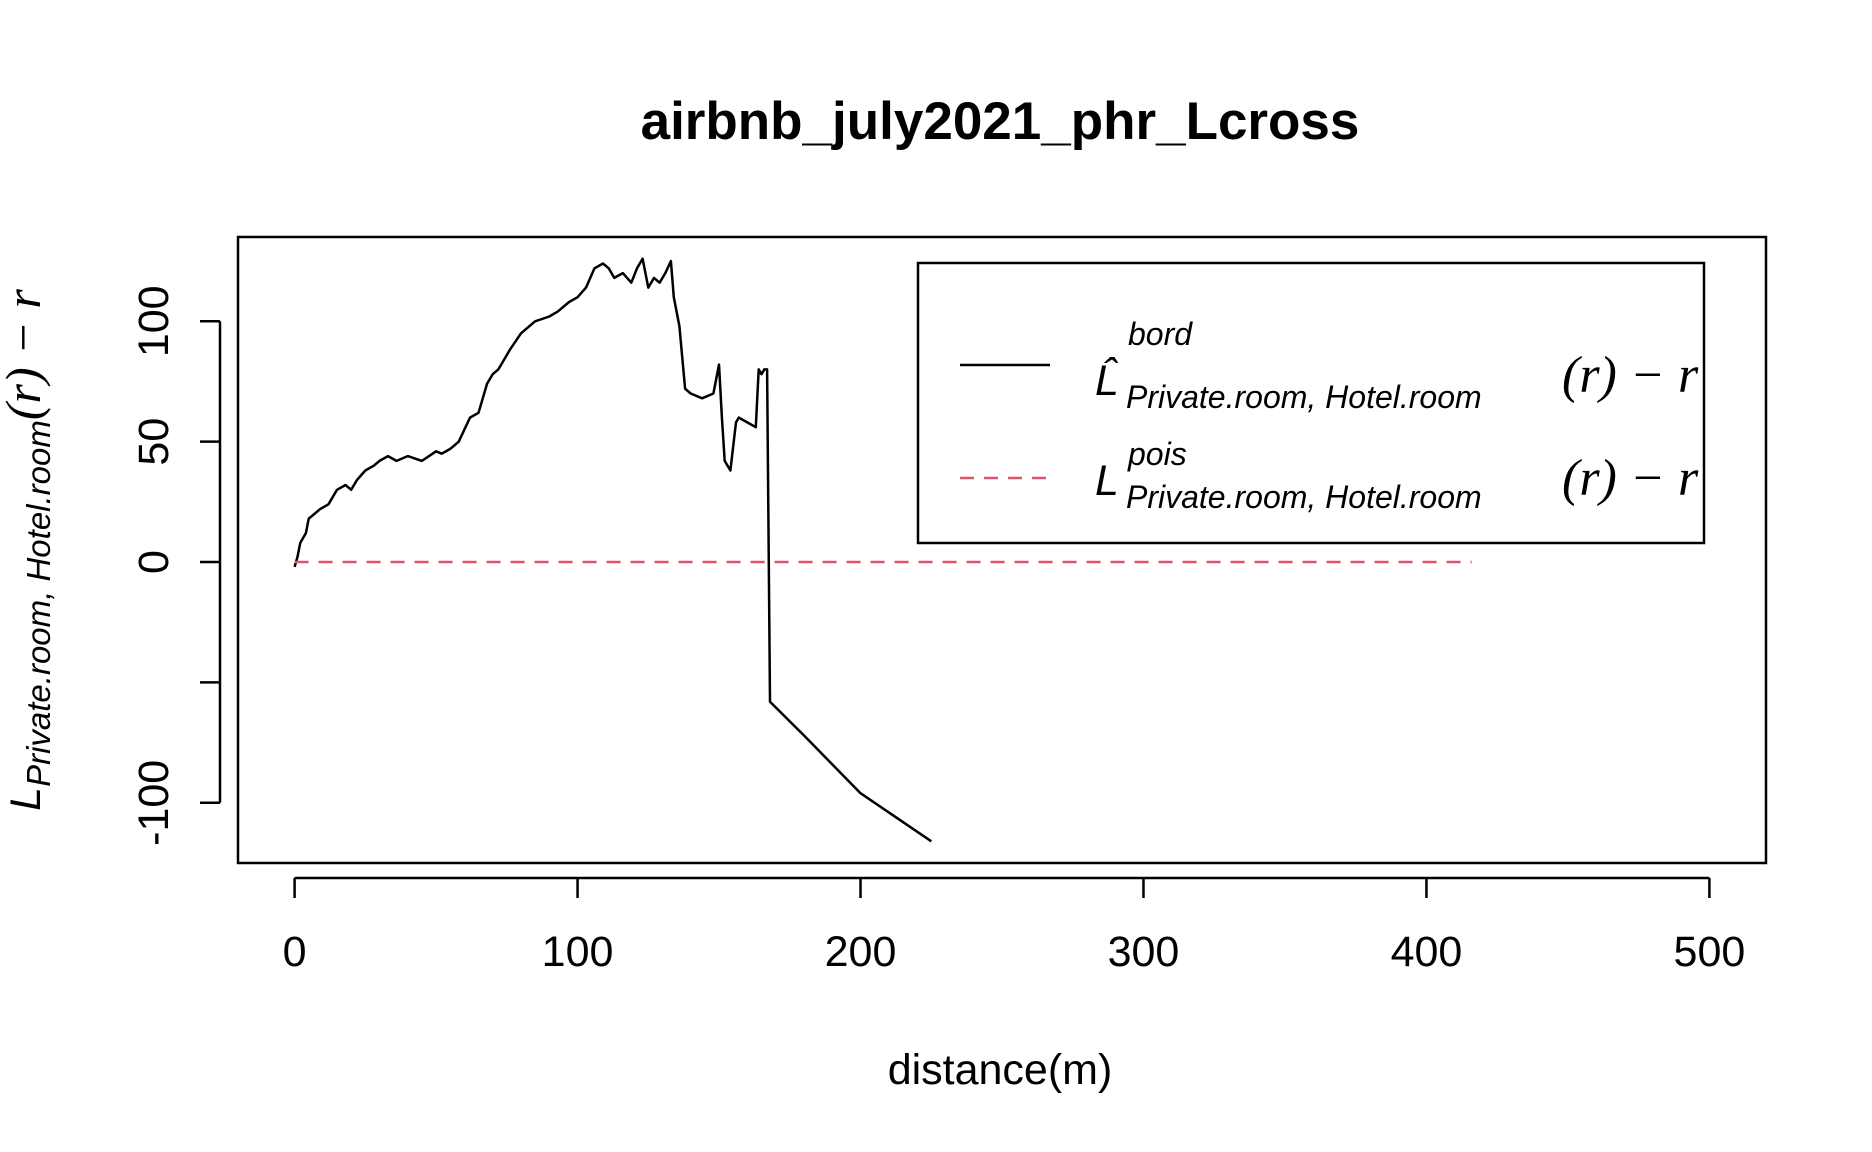 This screenshot has height=1152, width=1872. Describe the element at coordinates (154, 321) in the screenshot. I see `y-tick-label: 100` at that location.